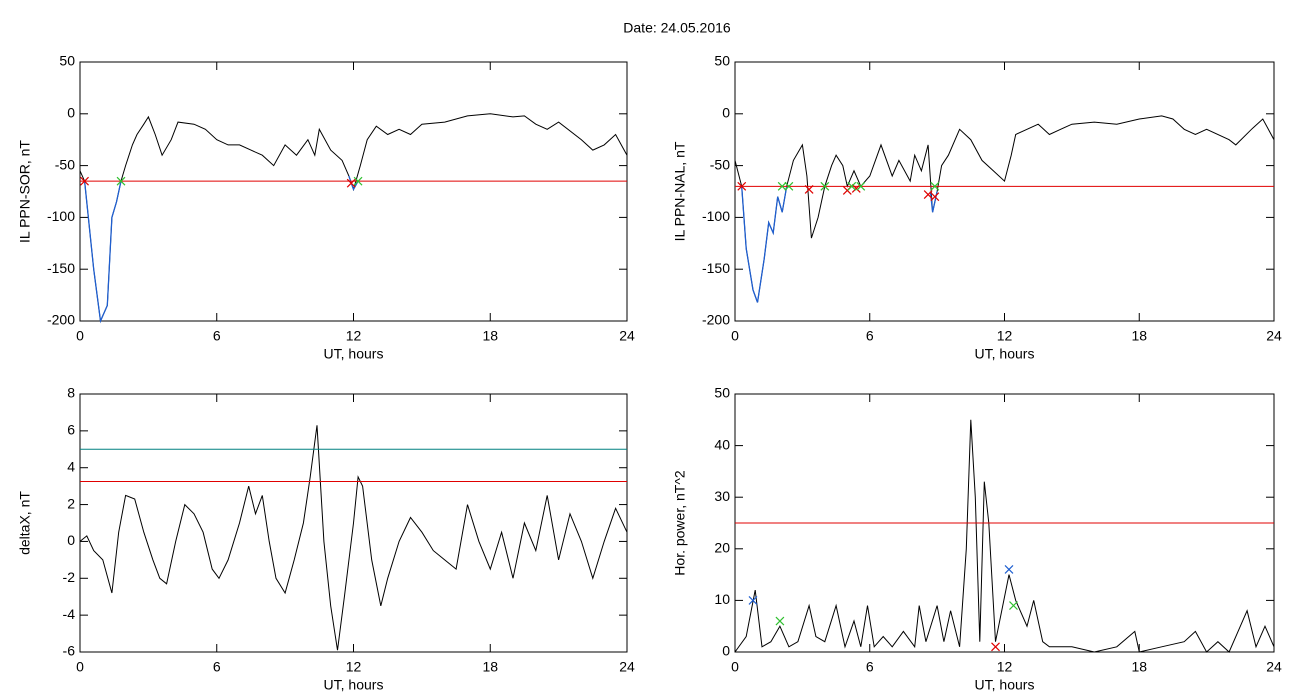 Image resolution: width=1300 pixels, height=700 pixels. Describe the element at coordinates (677, 28) in the screenshot. I see `figure-title: Date: 24.05.2016` at that location.